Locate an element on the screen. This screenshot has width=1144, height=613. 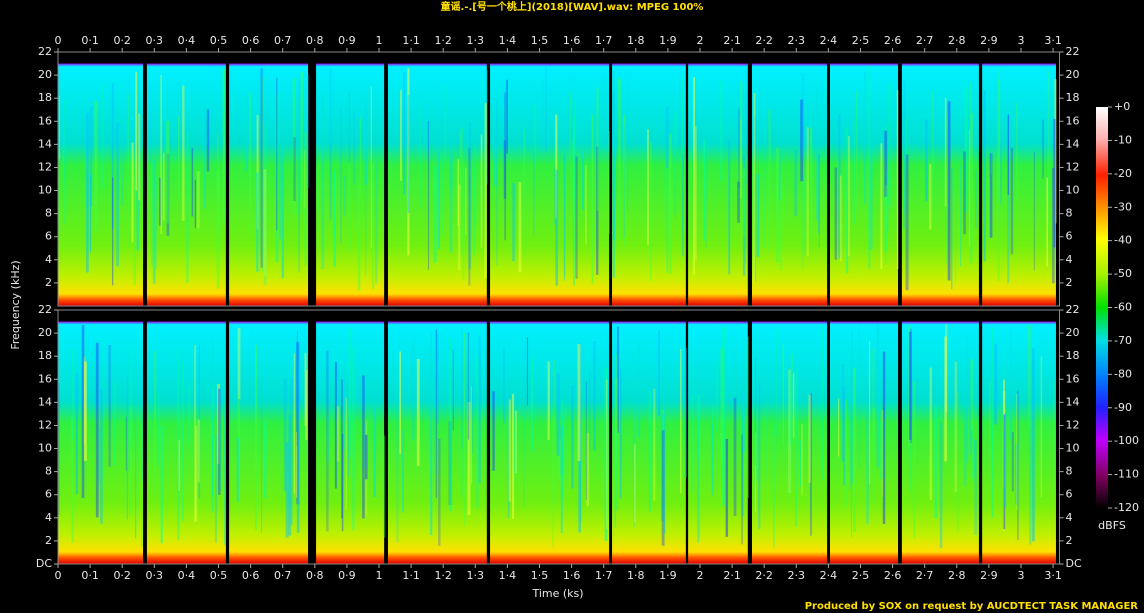
y-tick-label: 8 is located at coordinates (48, 471).